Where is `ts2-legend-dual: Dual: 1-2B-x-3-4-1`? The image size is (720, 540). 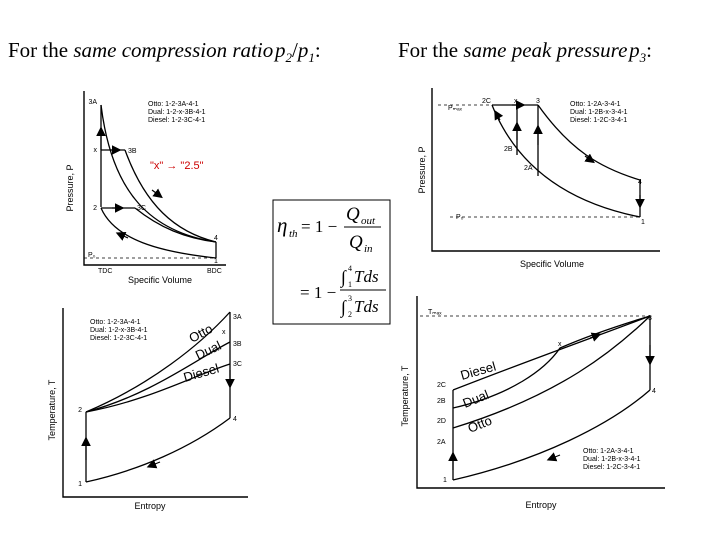
ts2-legend-dual: Dual: 1-2B-x-3-4-1 is located at coordinates (612, 459).